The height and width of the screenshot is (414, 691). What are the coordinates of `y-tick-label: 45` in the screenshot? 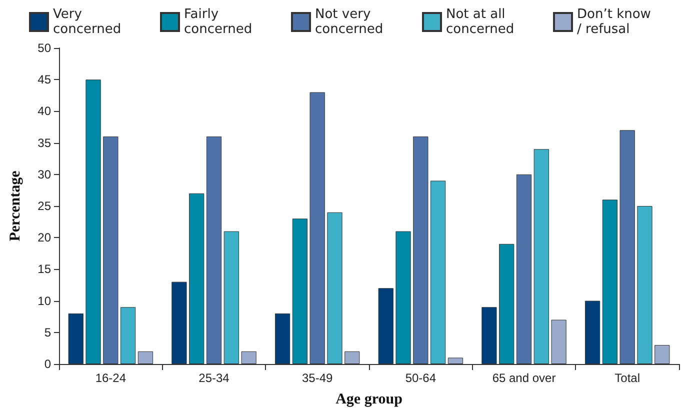 It's located at (45, 79).